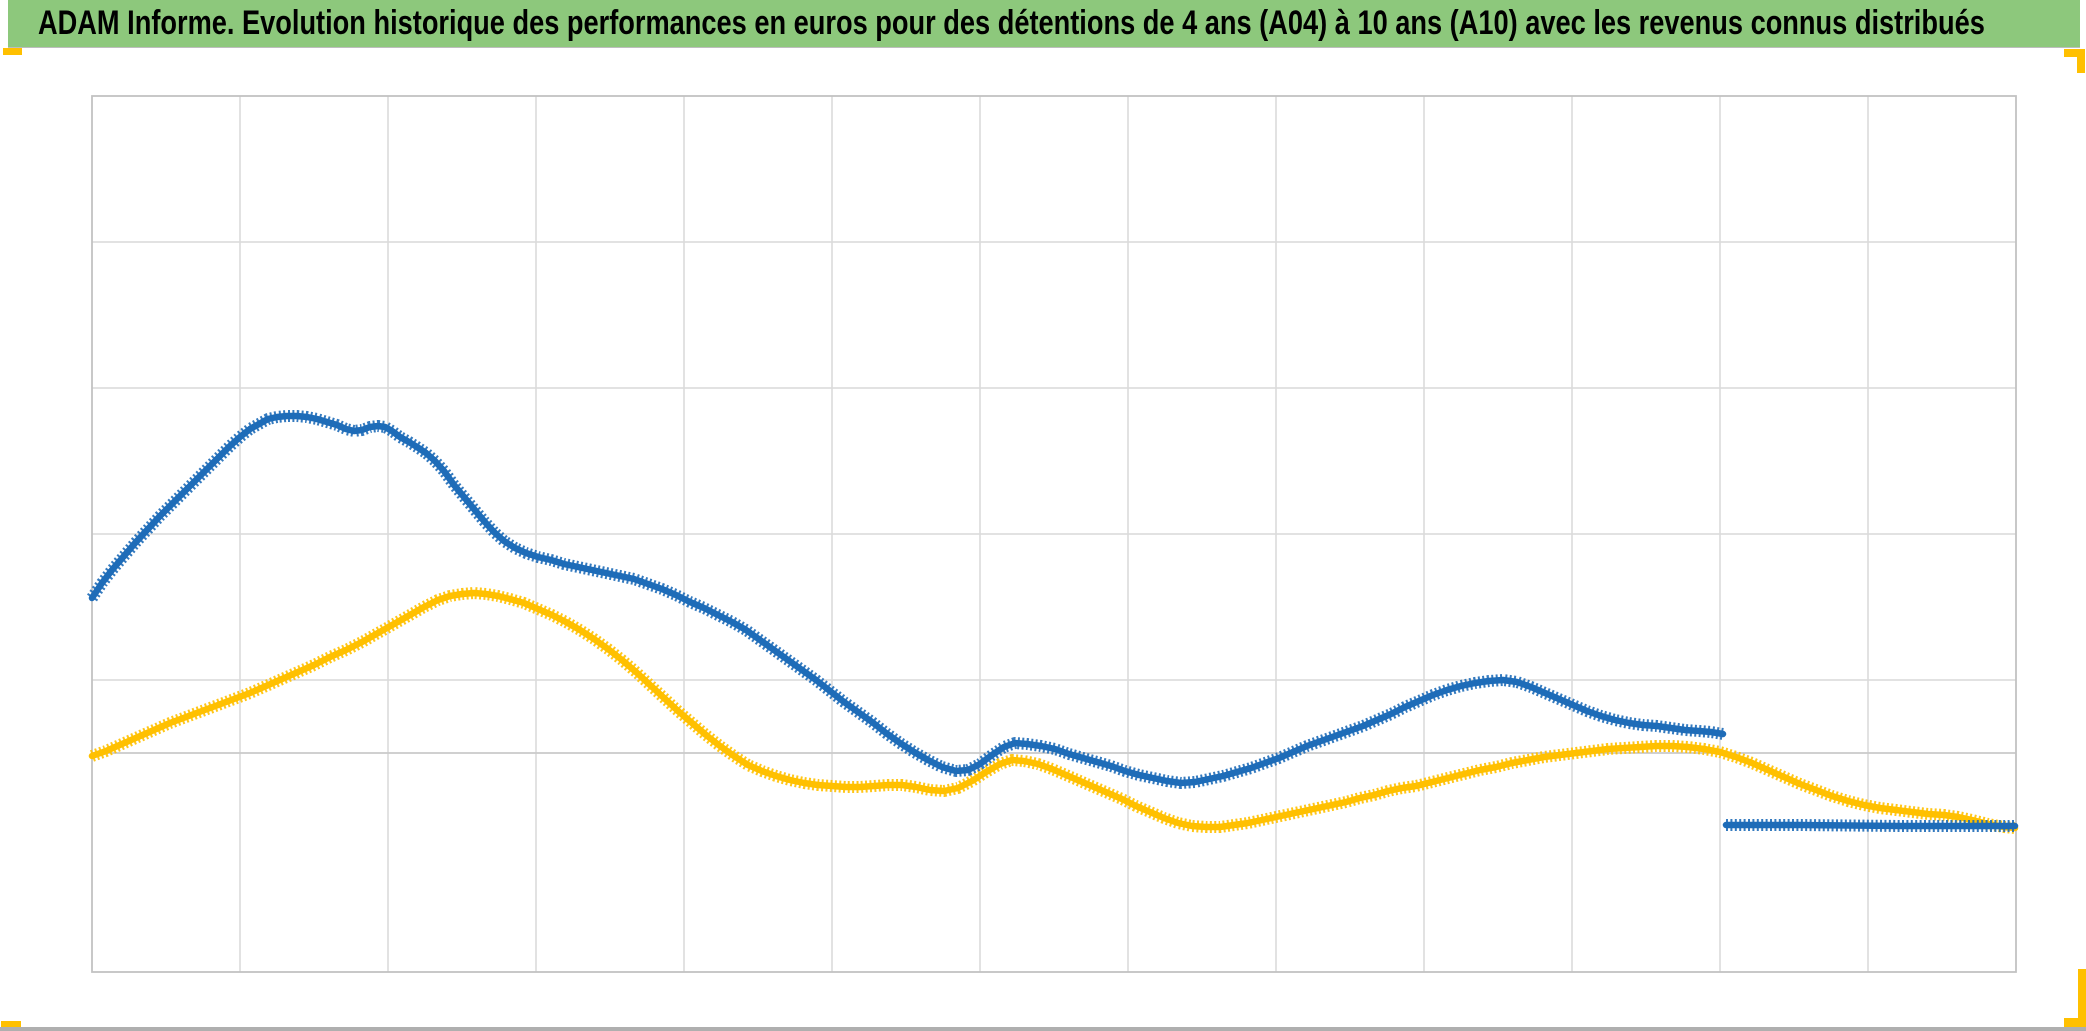 This screenshot has height=1031, width=2086. I want to click on page-break-mark-bottom-left, so click(11, 1026).